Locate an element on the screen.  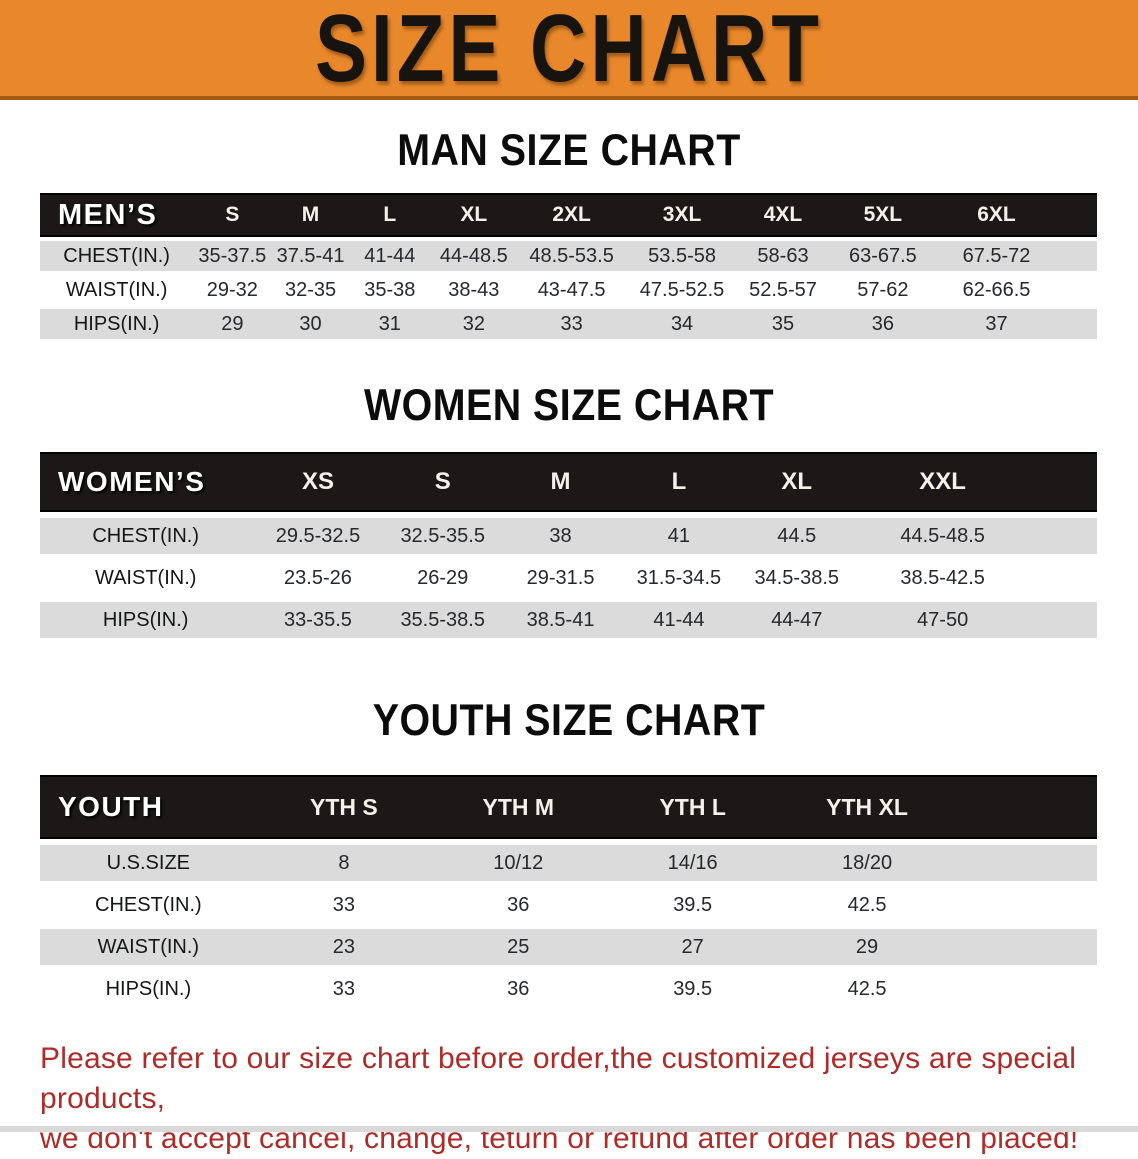
size-cell: 58-63 is located at coordinates (783, 256).